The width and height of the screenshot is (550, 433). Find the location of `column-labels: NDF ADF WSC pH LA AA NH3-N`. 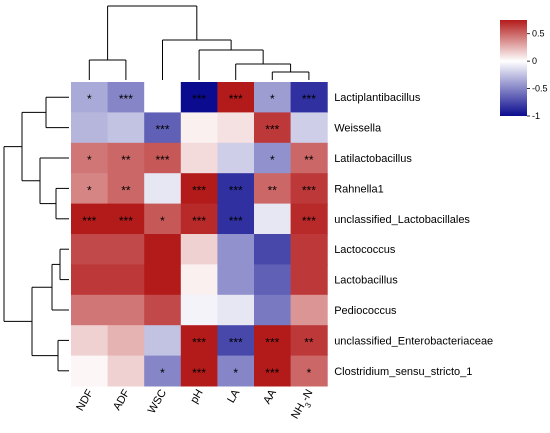

column-labels: NDF ADF WSC pH LA AA NH3-N is located at coordinates (196, 405).